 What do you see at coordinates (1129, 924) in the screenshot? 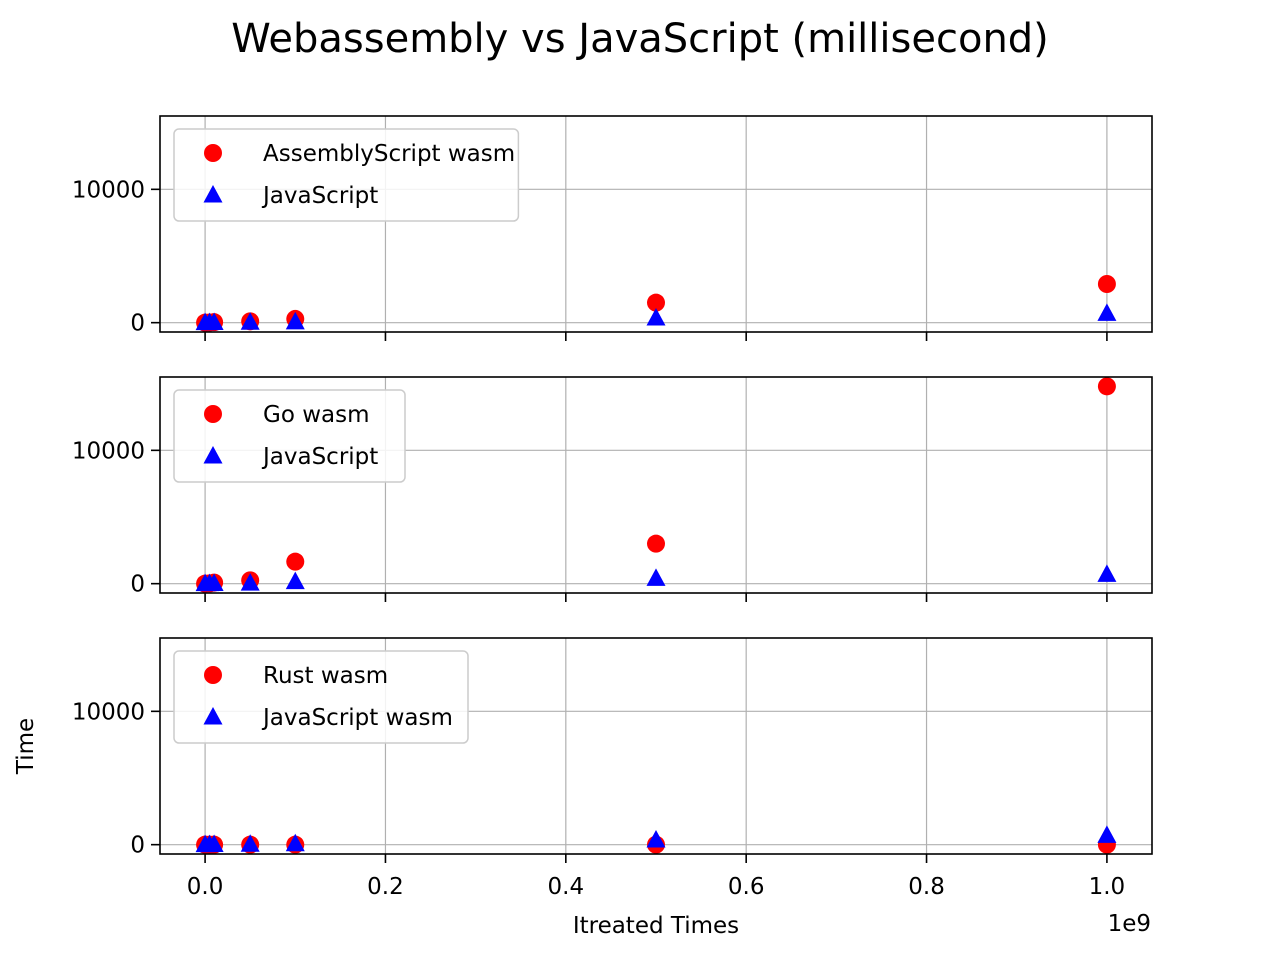
I see `x-offset-label: 1e9` at bounding box center [1129, 924].